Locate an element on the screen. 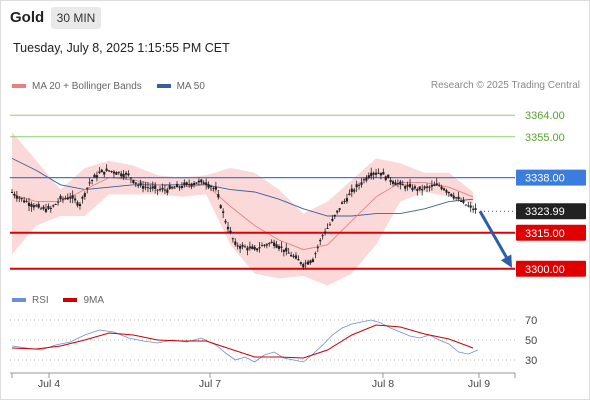 This screenshot has width=590, height=400. forecast-arrow-head is located at coordinates (506, 261).